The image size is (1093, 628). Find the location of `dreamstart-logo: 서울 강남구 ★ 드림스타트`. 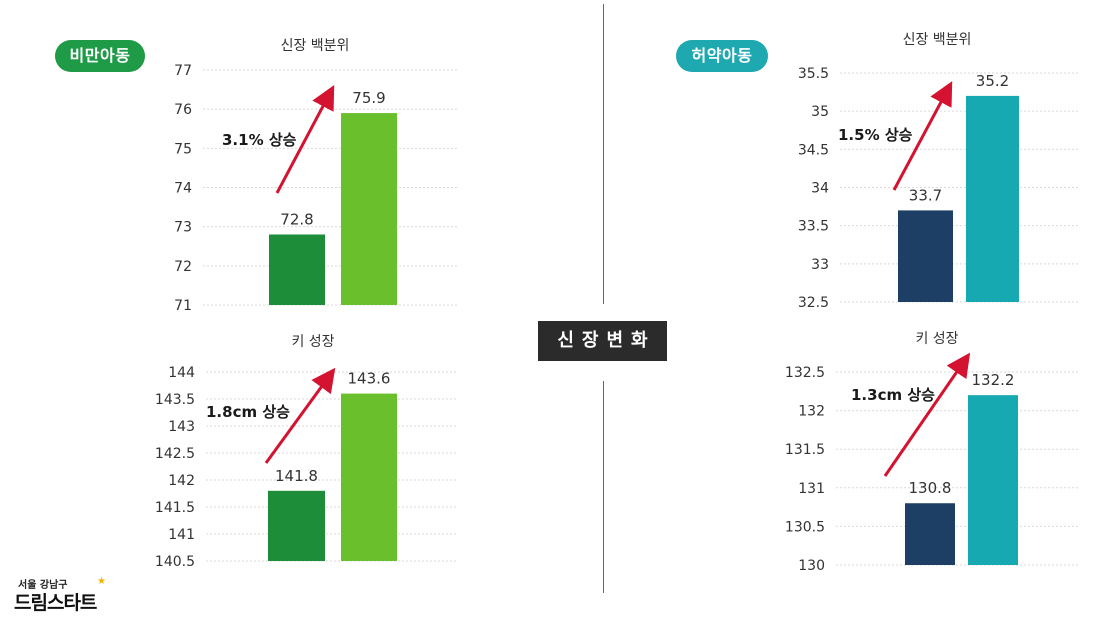

dreamstart-logo: 서울 강남구 ★ 드림스타트 is located at coordinates (67, 599).